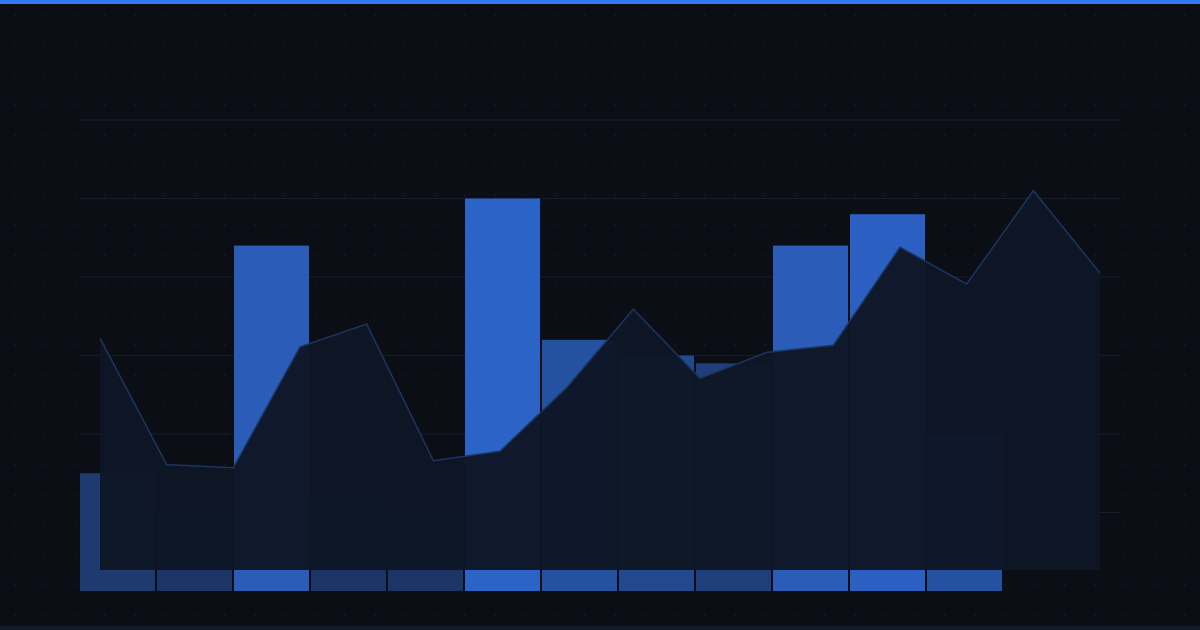 The height and width of the screenshot is (630, 1200). What do you see at coordinates (600, 2) in the screenshot?
I see `top-accent` at bounding box center [600, 2].